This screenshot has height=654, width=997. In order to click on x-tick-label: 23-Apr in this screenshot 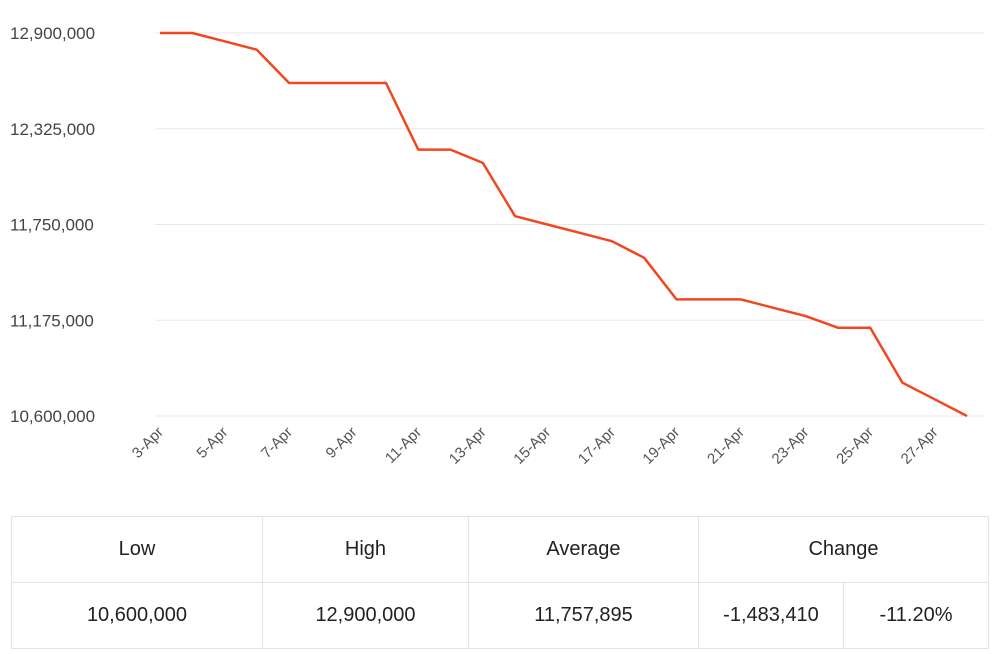, I will do `click(791, 446)`.